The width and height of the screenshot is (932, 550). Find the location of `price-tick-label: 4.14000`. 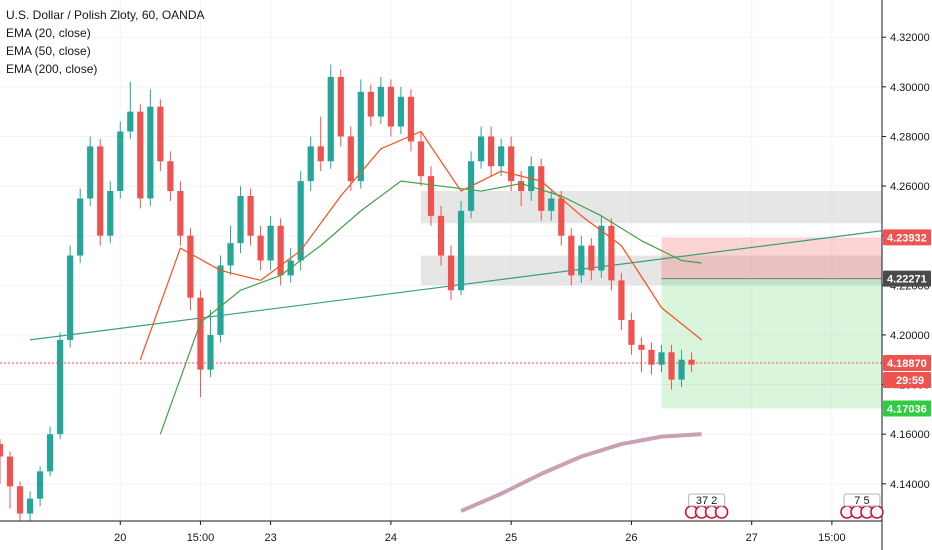

price-tick-label: 4.14000 is located at coordinates (910, 485).